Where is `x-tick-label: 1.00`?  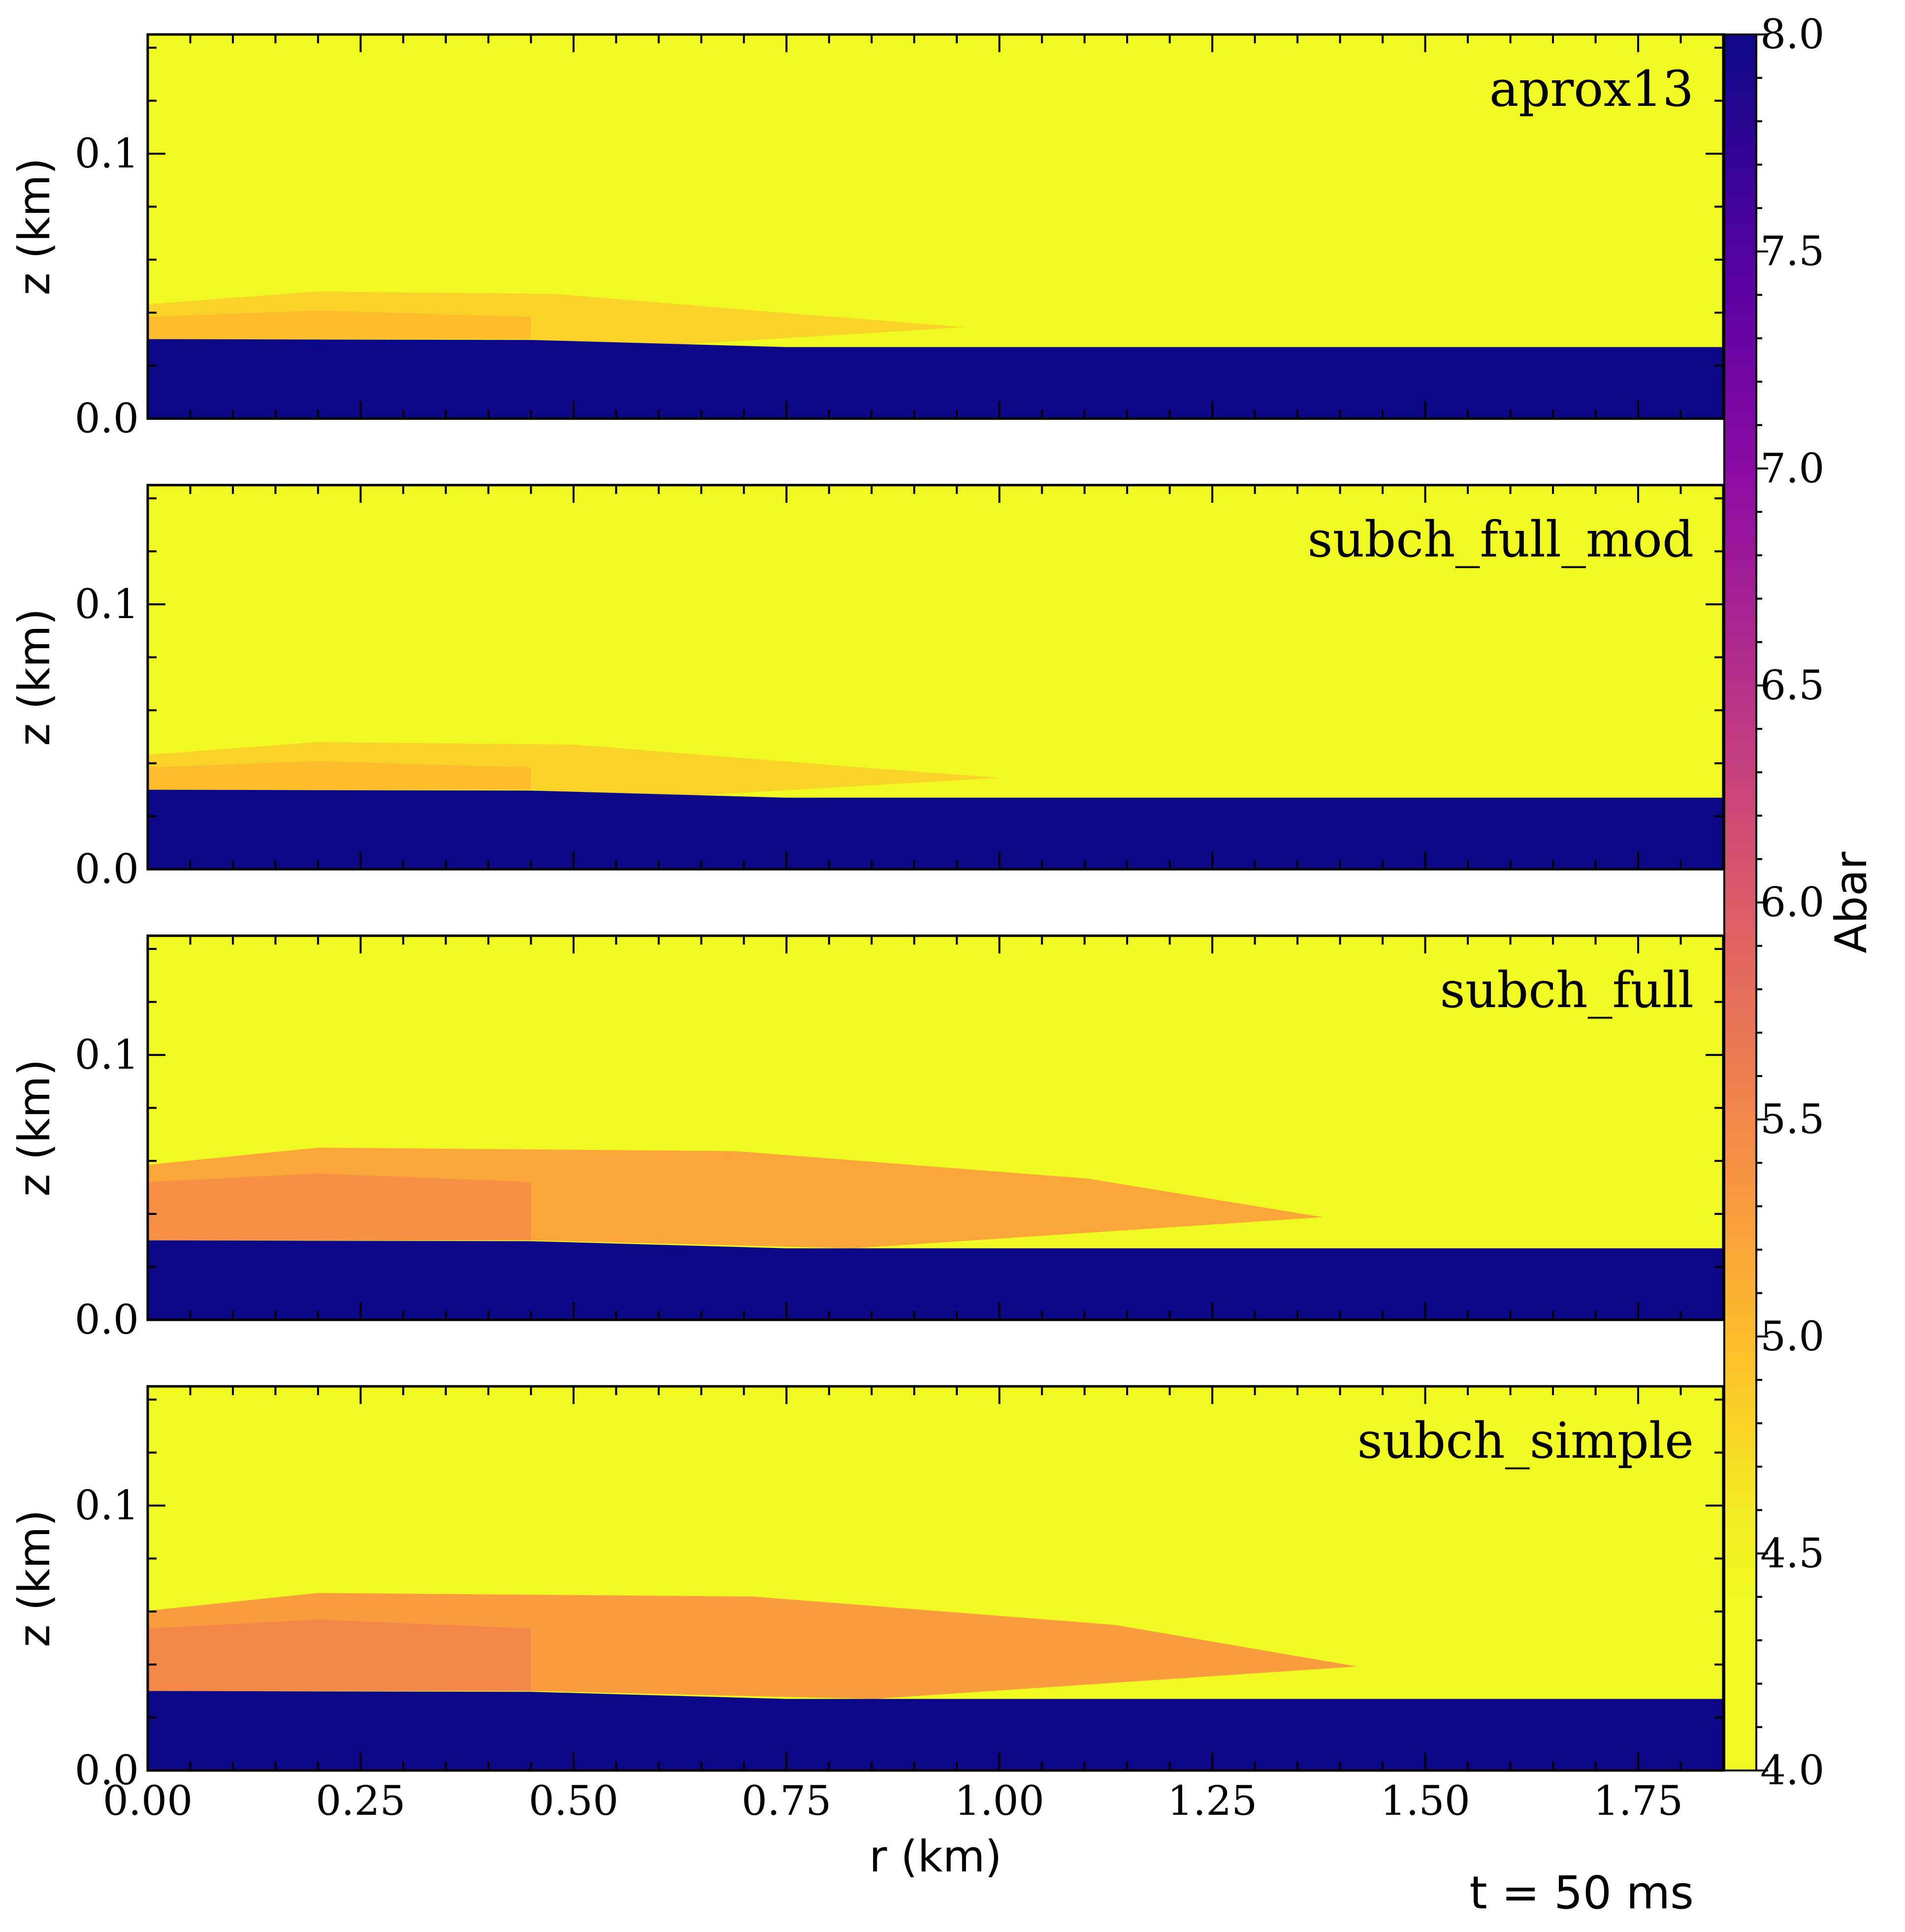
x-tick-label: 1.00 is located at coordinates (999, 1801).